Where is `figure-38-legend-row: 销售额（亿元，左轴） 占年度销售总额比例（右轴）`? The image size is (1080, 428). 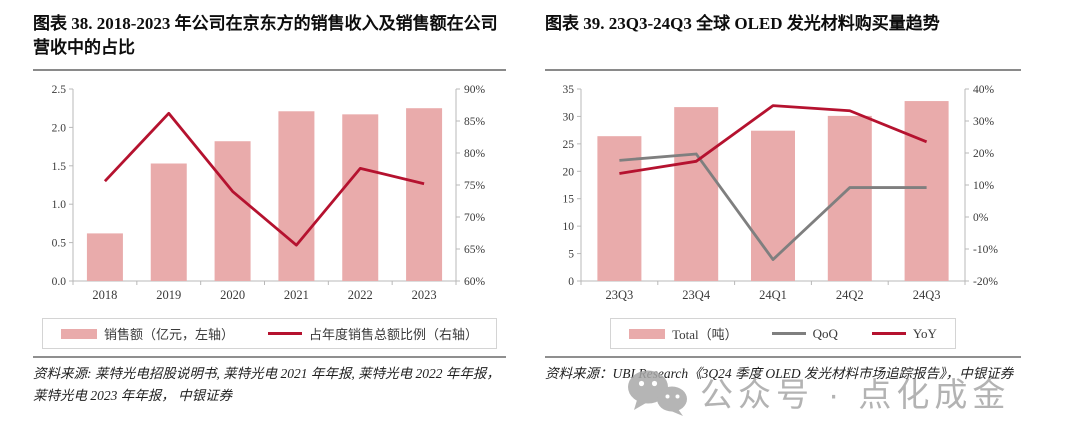 figure-38-legend-row: 销售额（亿元，左轴） 占年度销售总额比例（右轴） is located at coordinates (269, 333).